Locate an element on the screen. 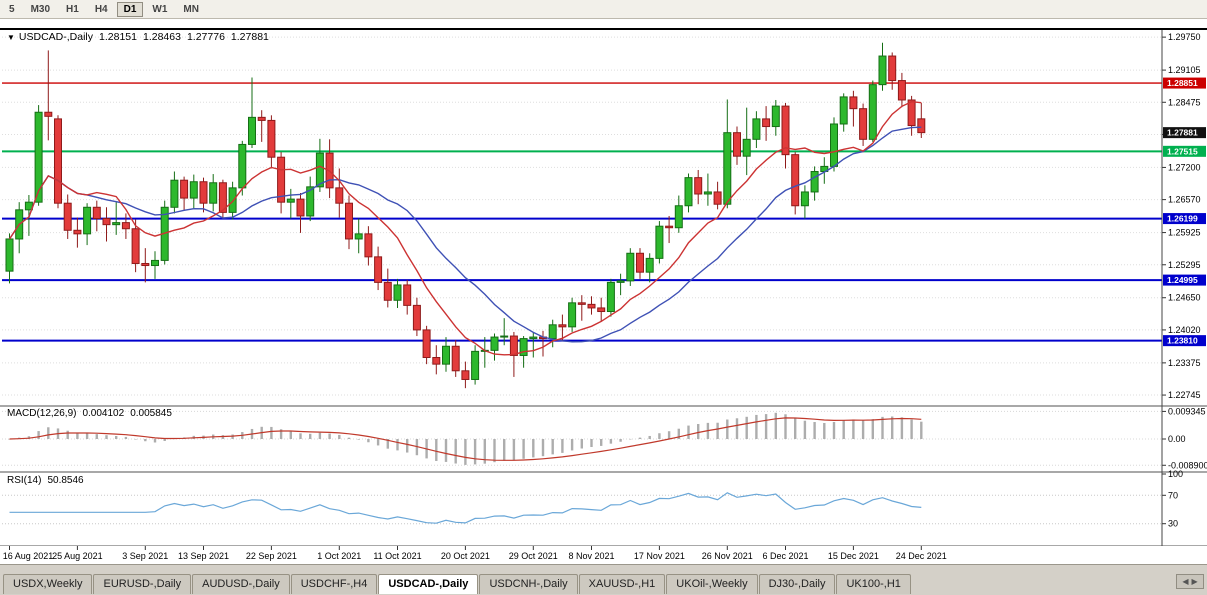 The height and width of the screenshot is (595, 1207). rsi-indicator-label: RSI(14) 50.8546 is located at coordinates (48, 480).